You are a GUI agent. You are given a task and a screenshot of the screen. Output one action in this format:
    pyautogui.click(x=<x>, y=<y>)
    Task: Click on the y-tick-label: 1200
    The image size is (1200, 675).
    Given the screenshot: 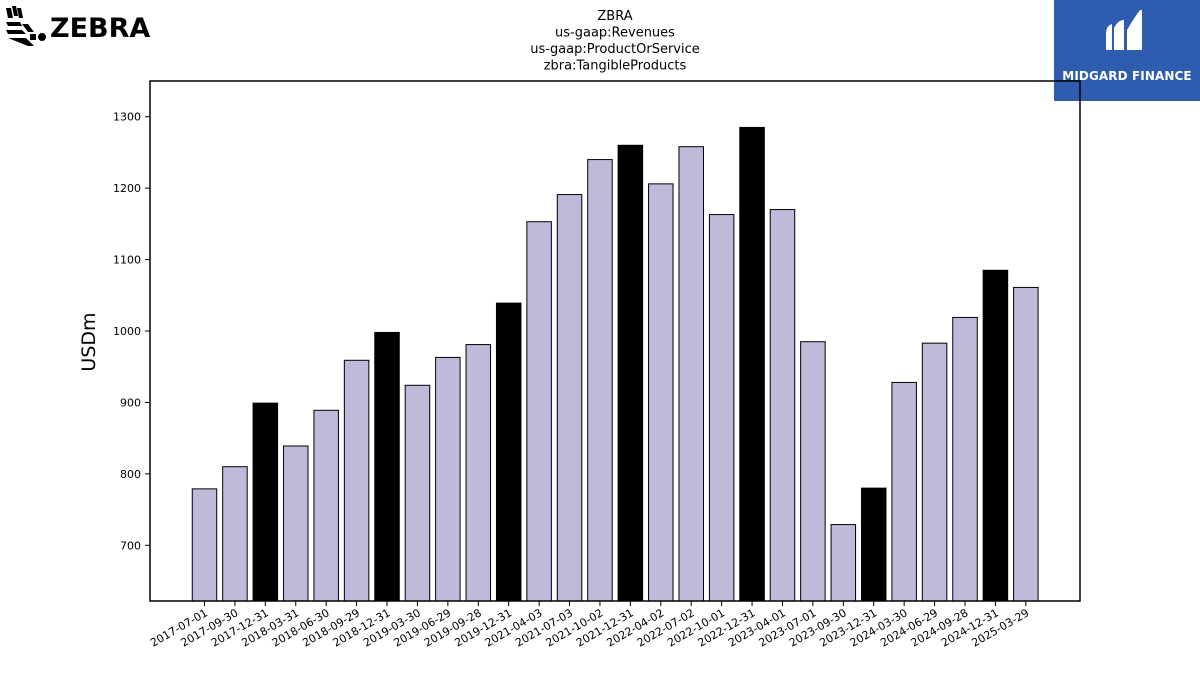 What is the action you would take?
    pyautogui.click(x=127, y=188)
    